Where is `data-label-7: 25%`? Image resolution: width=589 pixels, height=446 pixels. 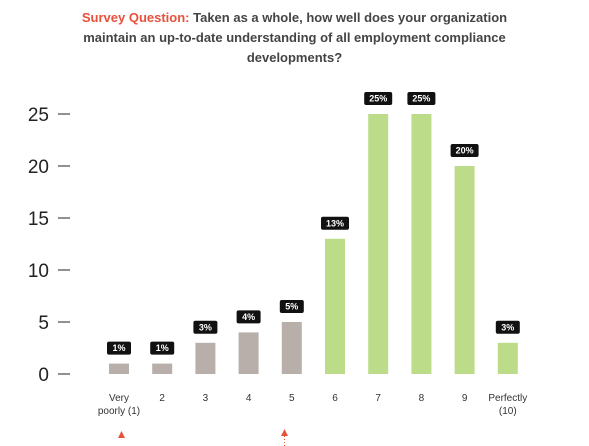
data-label-7: 25% is located at coordinates (378, 99).